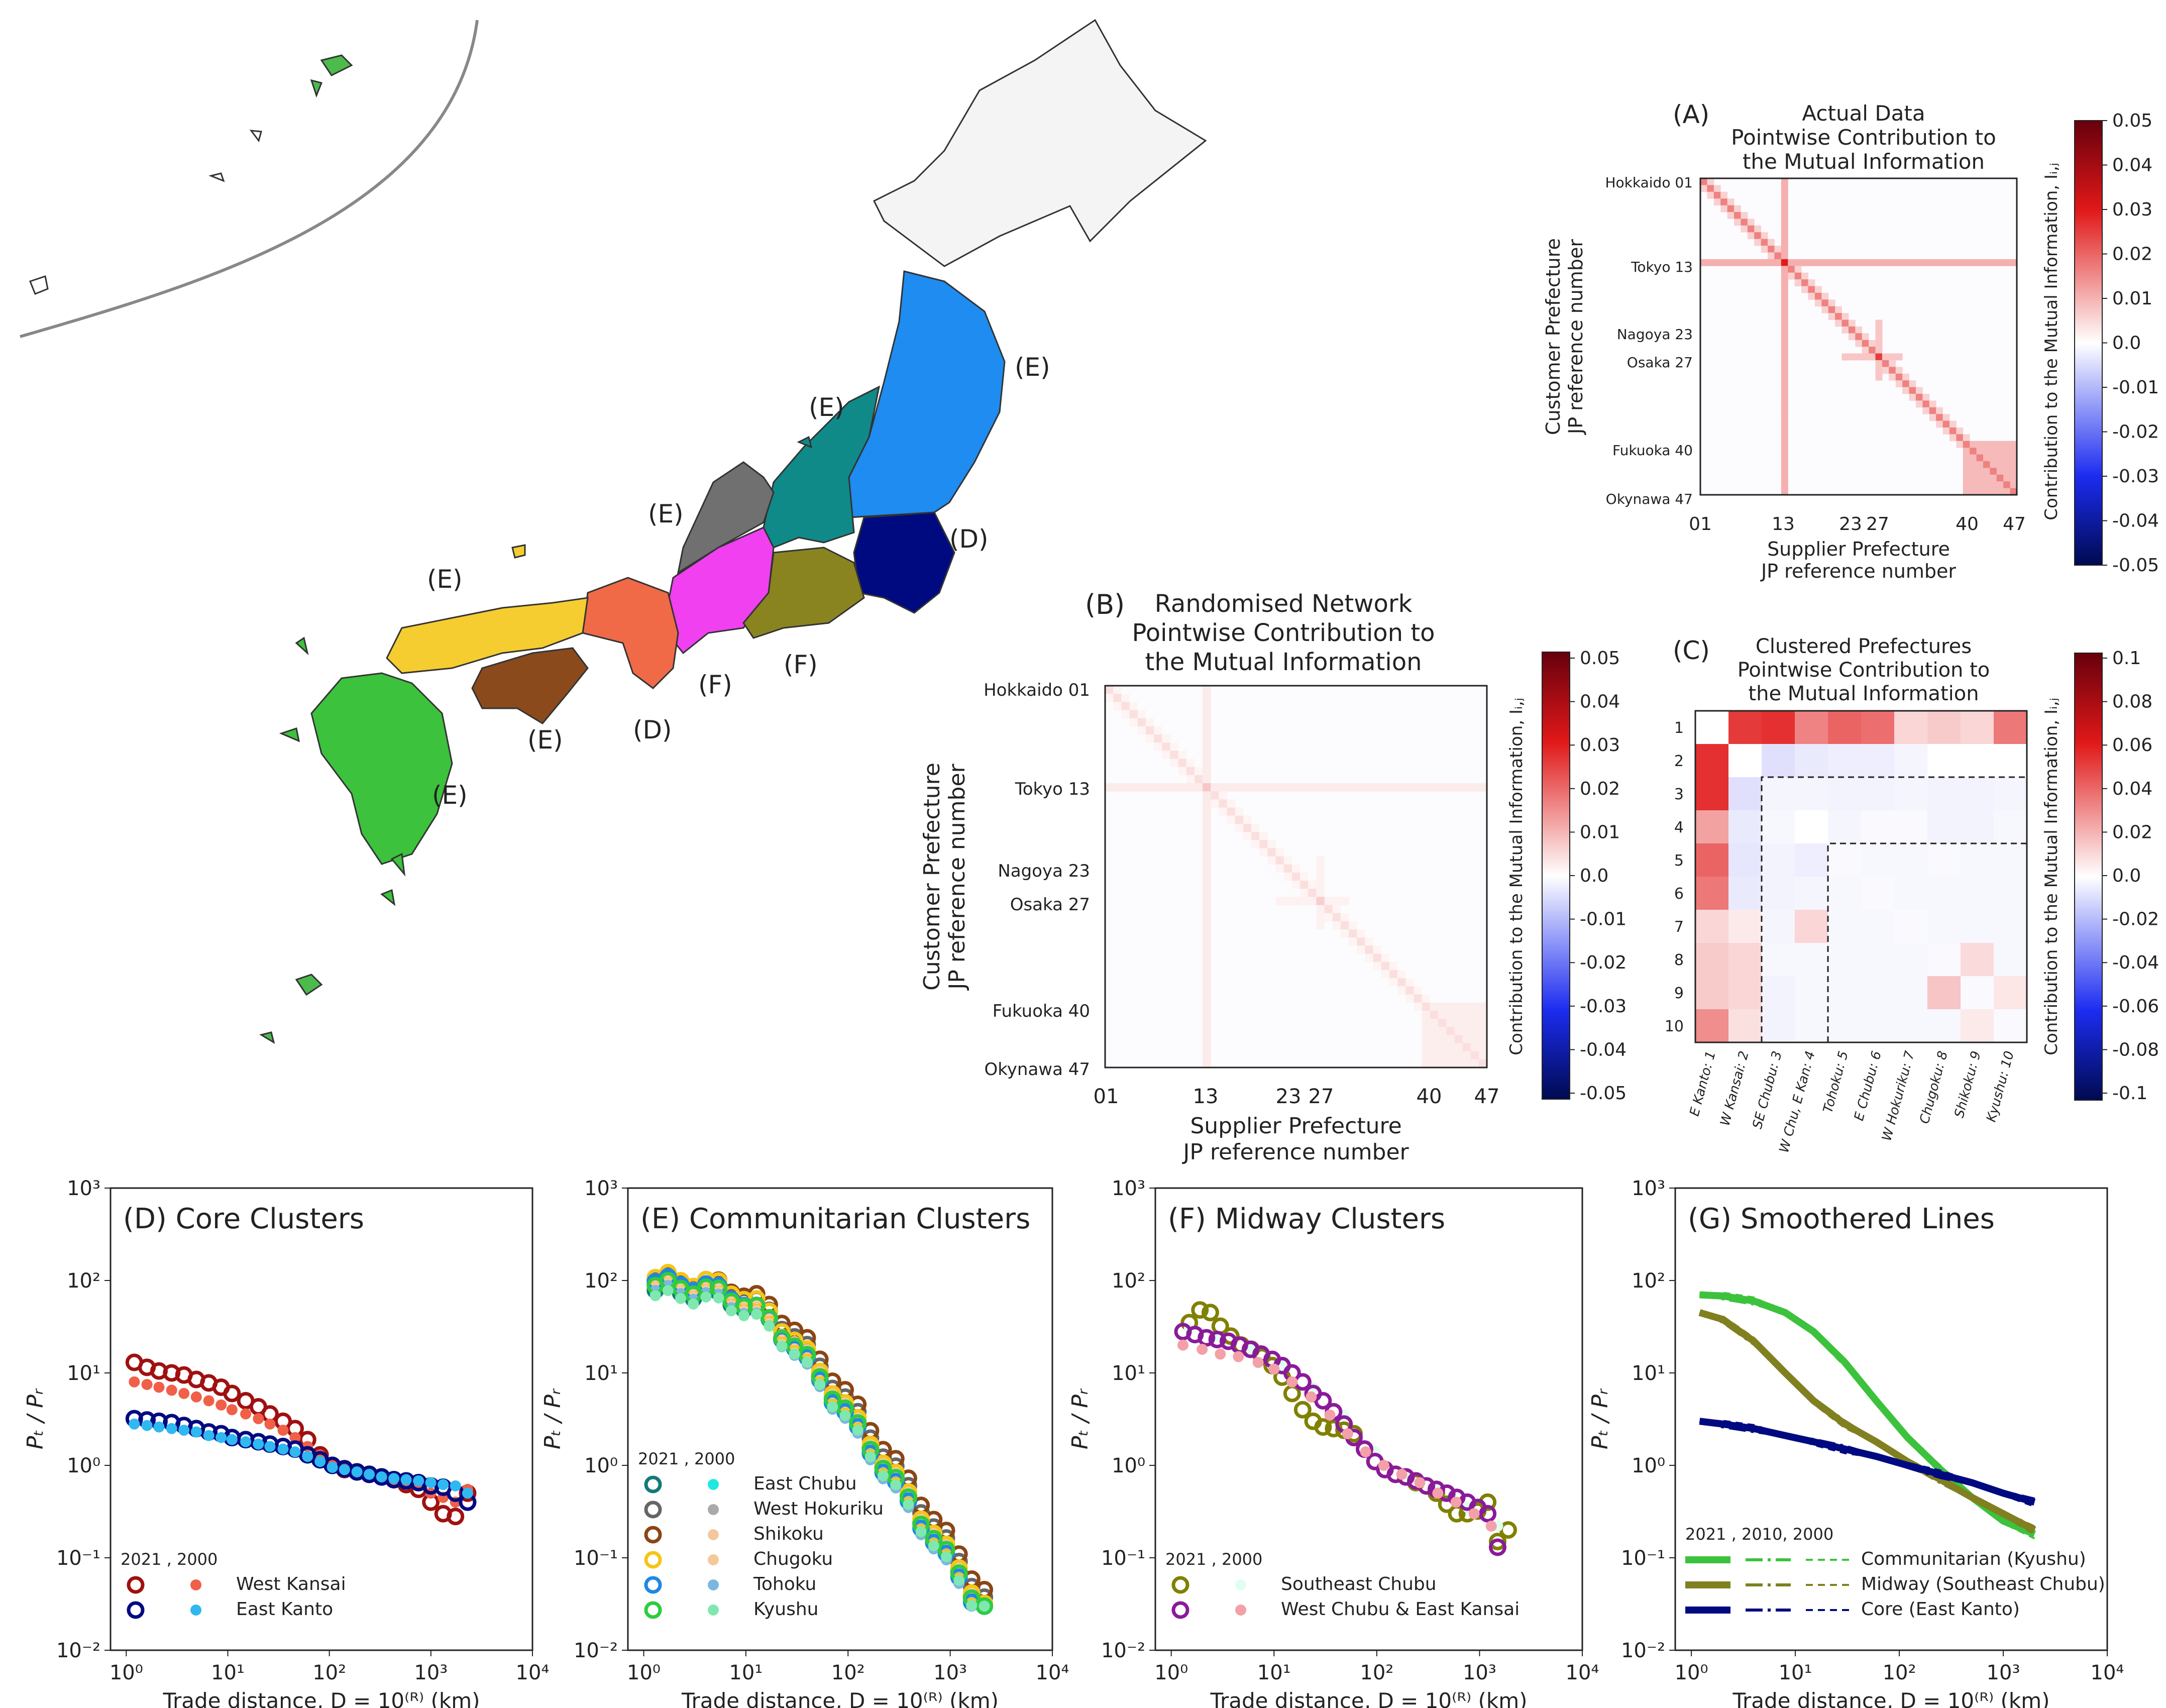  Describe the element at coordinates (1783, 524) in the screenshot. I see `panel-a-xtick: 13` at that location.